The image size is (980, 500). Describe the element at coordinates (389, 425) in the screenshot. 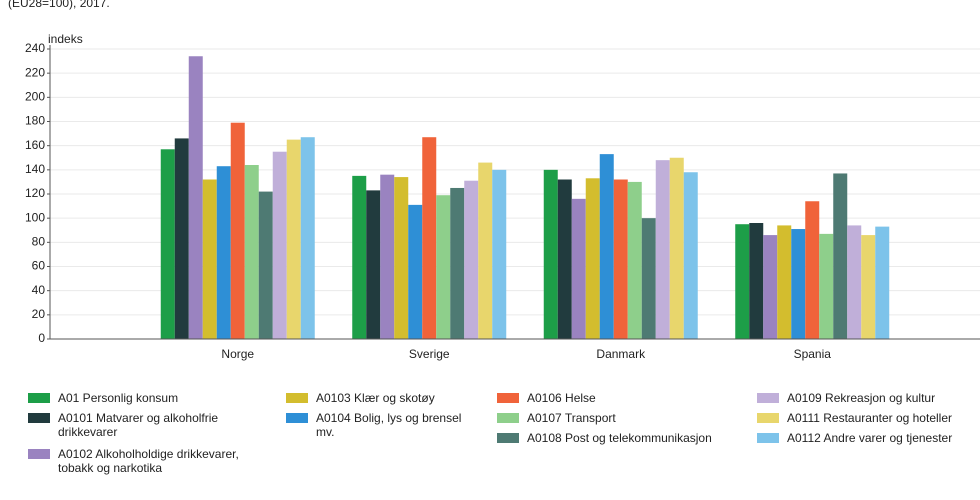

I see `legend-label: A0104 Bolig, lys og brensel mv.` at that location.